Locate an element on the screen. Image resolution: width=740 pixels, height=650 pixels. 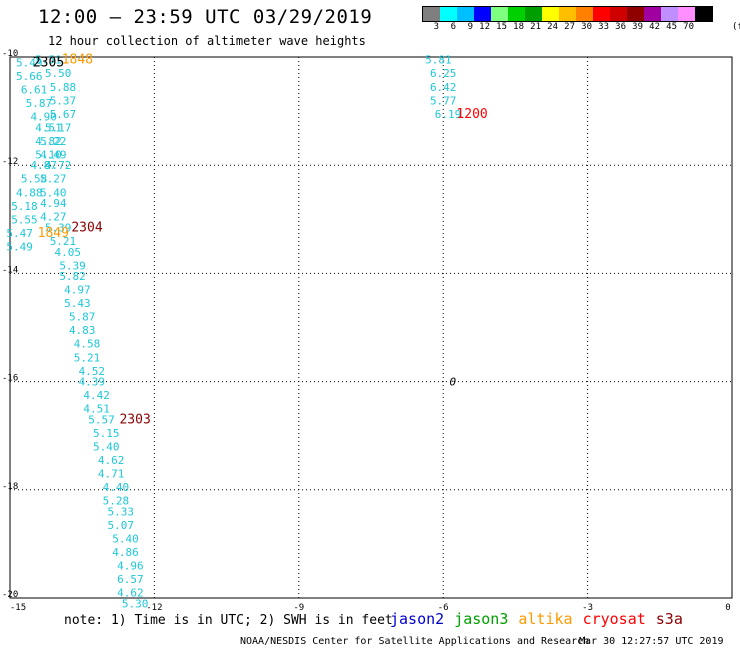
wave-height-label: 4.97 is located at coordinates (77, 290).